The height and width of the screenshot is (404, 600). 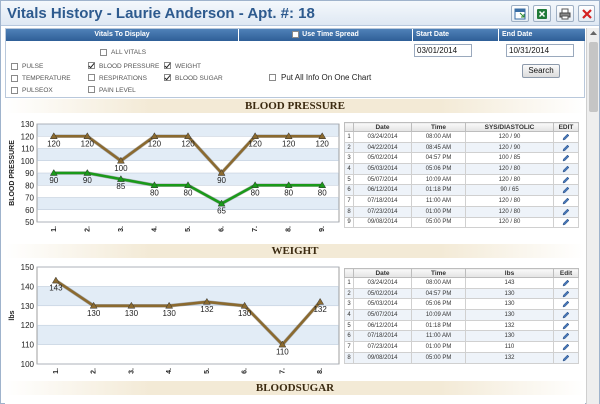 What do you see at coordinates (541, 71) in the screenshot?
I see `search-button: Search` at bounding box center [541, 71].